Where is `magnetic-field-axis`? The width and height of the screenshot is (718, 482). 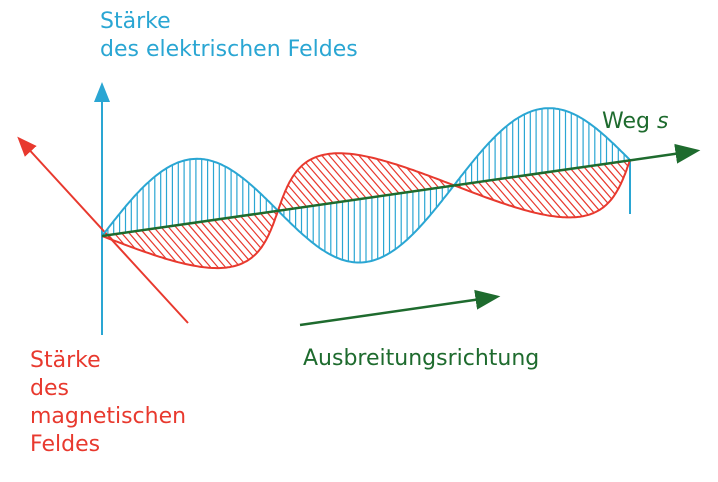 magnetic-field-axis is located at coordinates (103, 230).